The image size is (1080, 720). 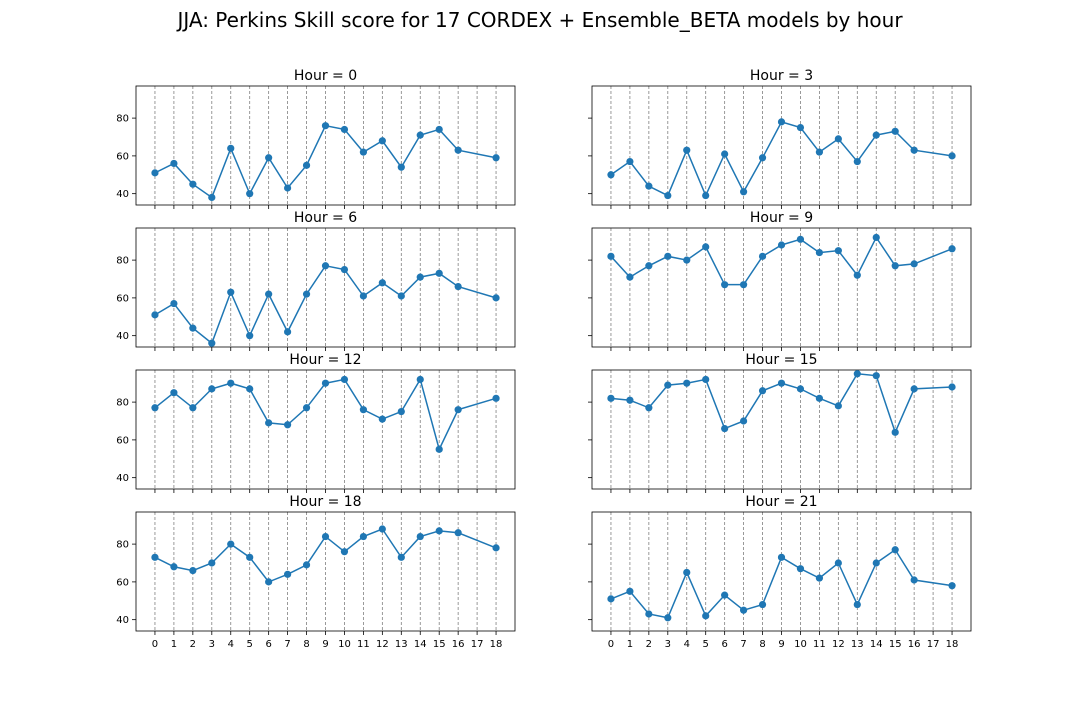 What do you see at coordinates (780, 422) in the screenshot?
I see `subplot-5: Hour = 15` at bounding box center [780, 422].